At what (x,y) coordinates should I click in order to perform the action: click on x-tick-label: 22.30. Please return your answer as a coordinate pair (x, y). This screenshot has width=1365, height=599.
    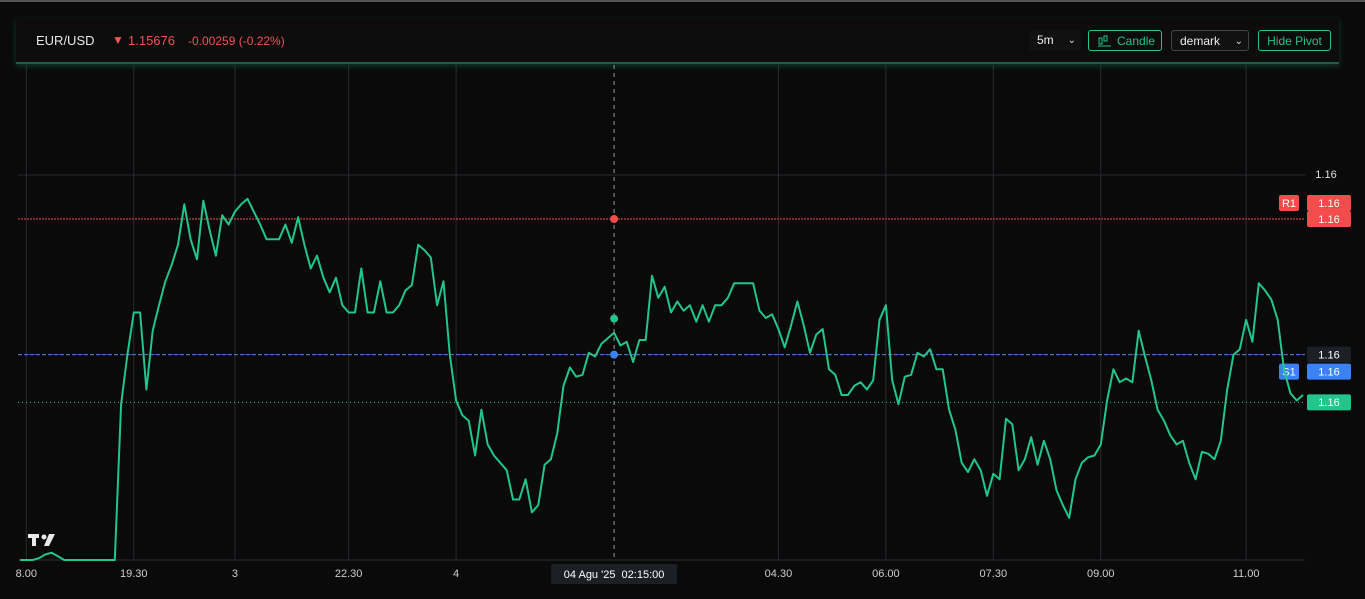
    Looking at the image, I should click on (349, 574).